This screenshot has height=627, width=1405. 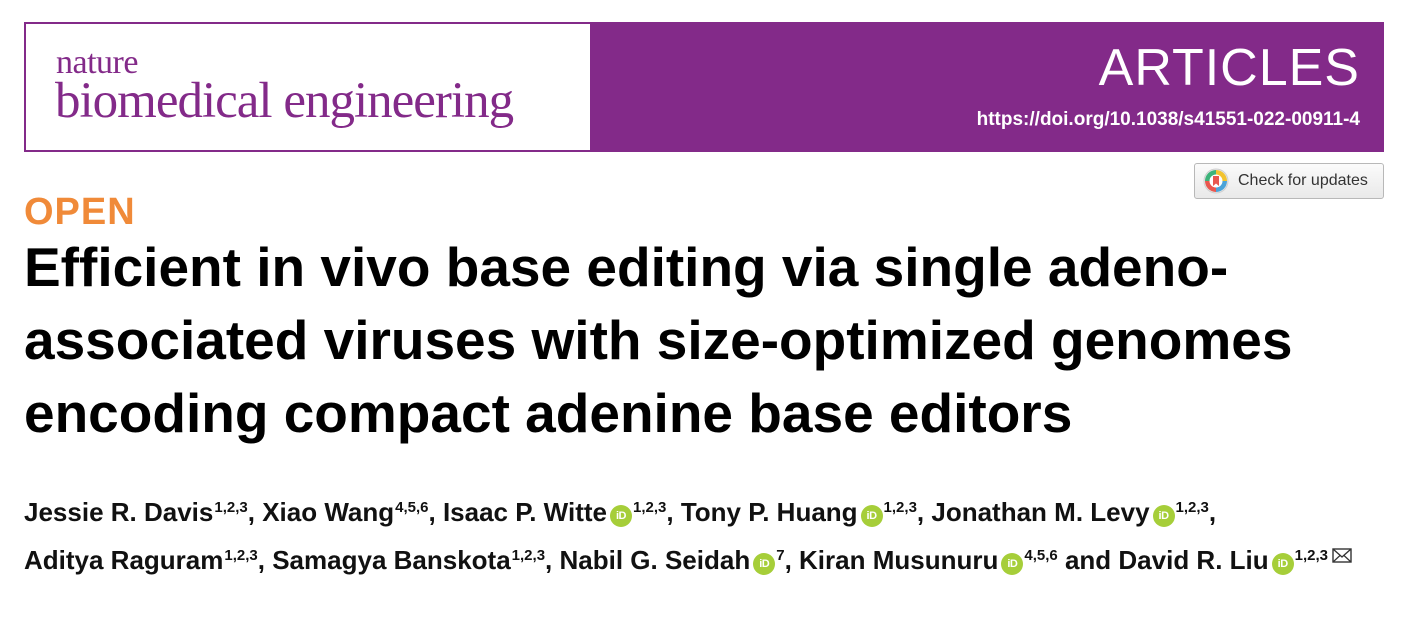 What do you see at coordinates (780, 555) in the screenshot?
I see `affiliation-sup: 7` at bounding box center [780, 555].